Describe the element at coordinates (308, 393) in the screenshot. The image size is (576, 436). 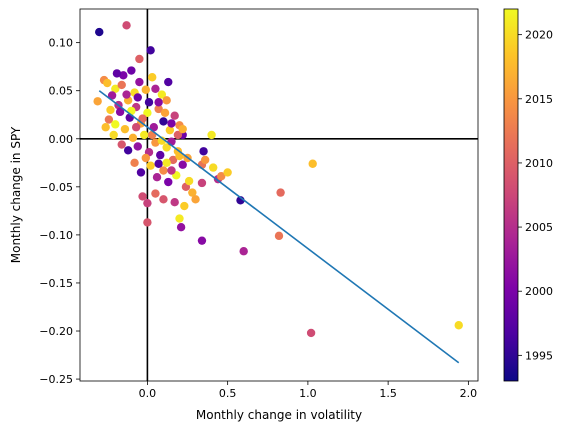
I see `x-tick-label: 1.0` at that location.